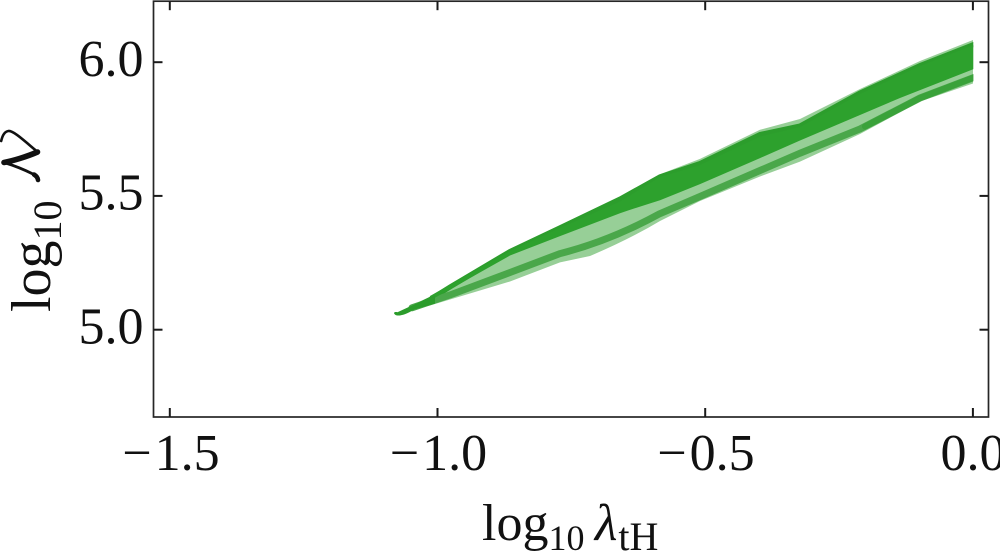 The width and height of the screenshot is (1000, 553). Describe the element at coordinates (705, 453) in the screenshot. I see `svg-text: −0.5` at that location.